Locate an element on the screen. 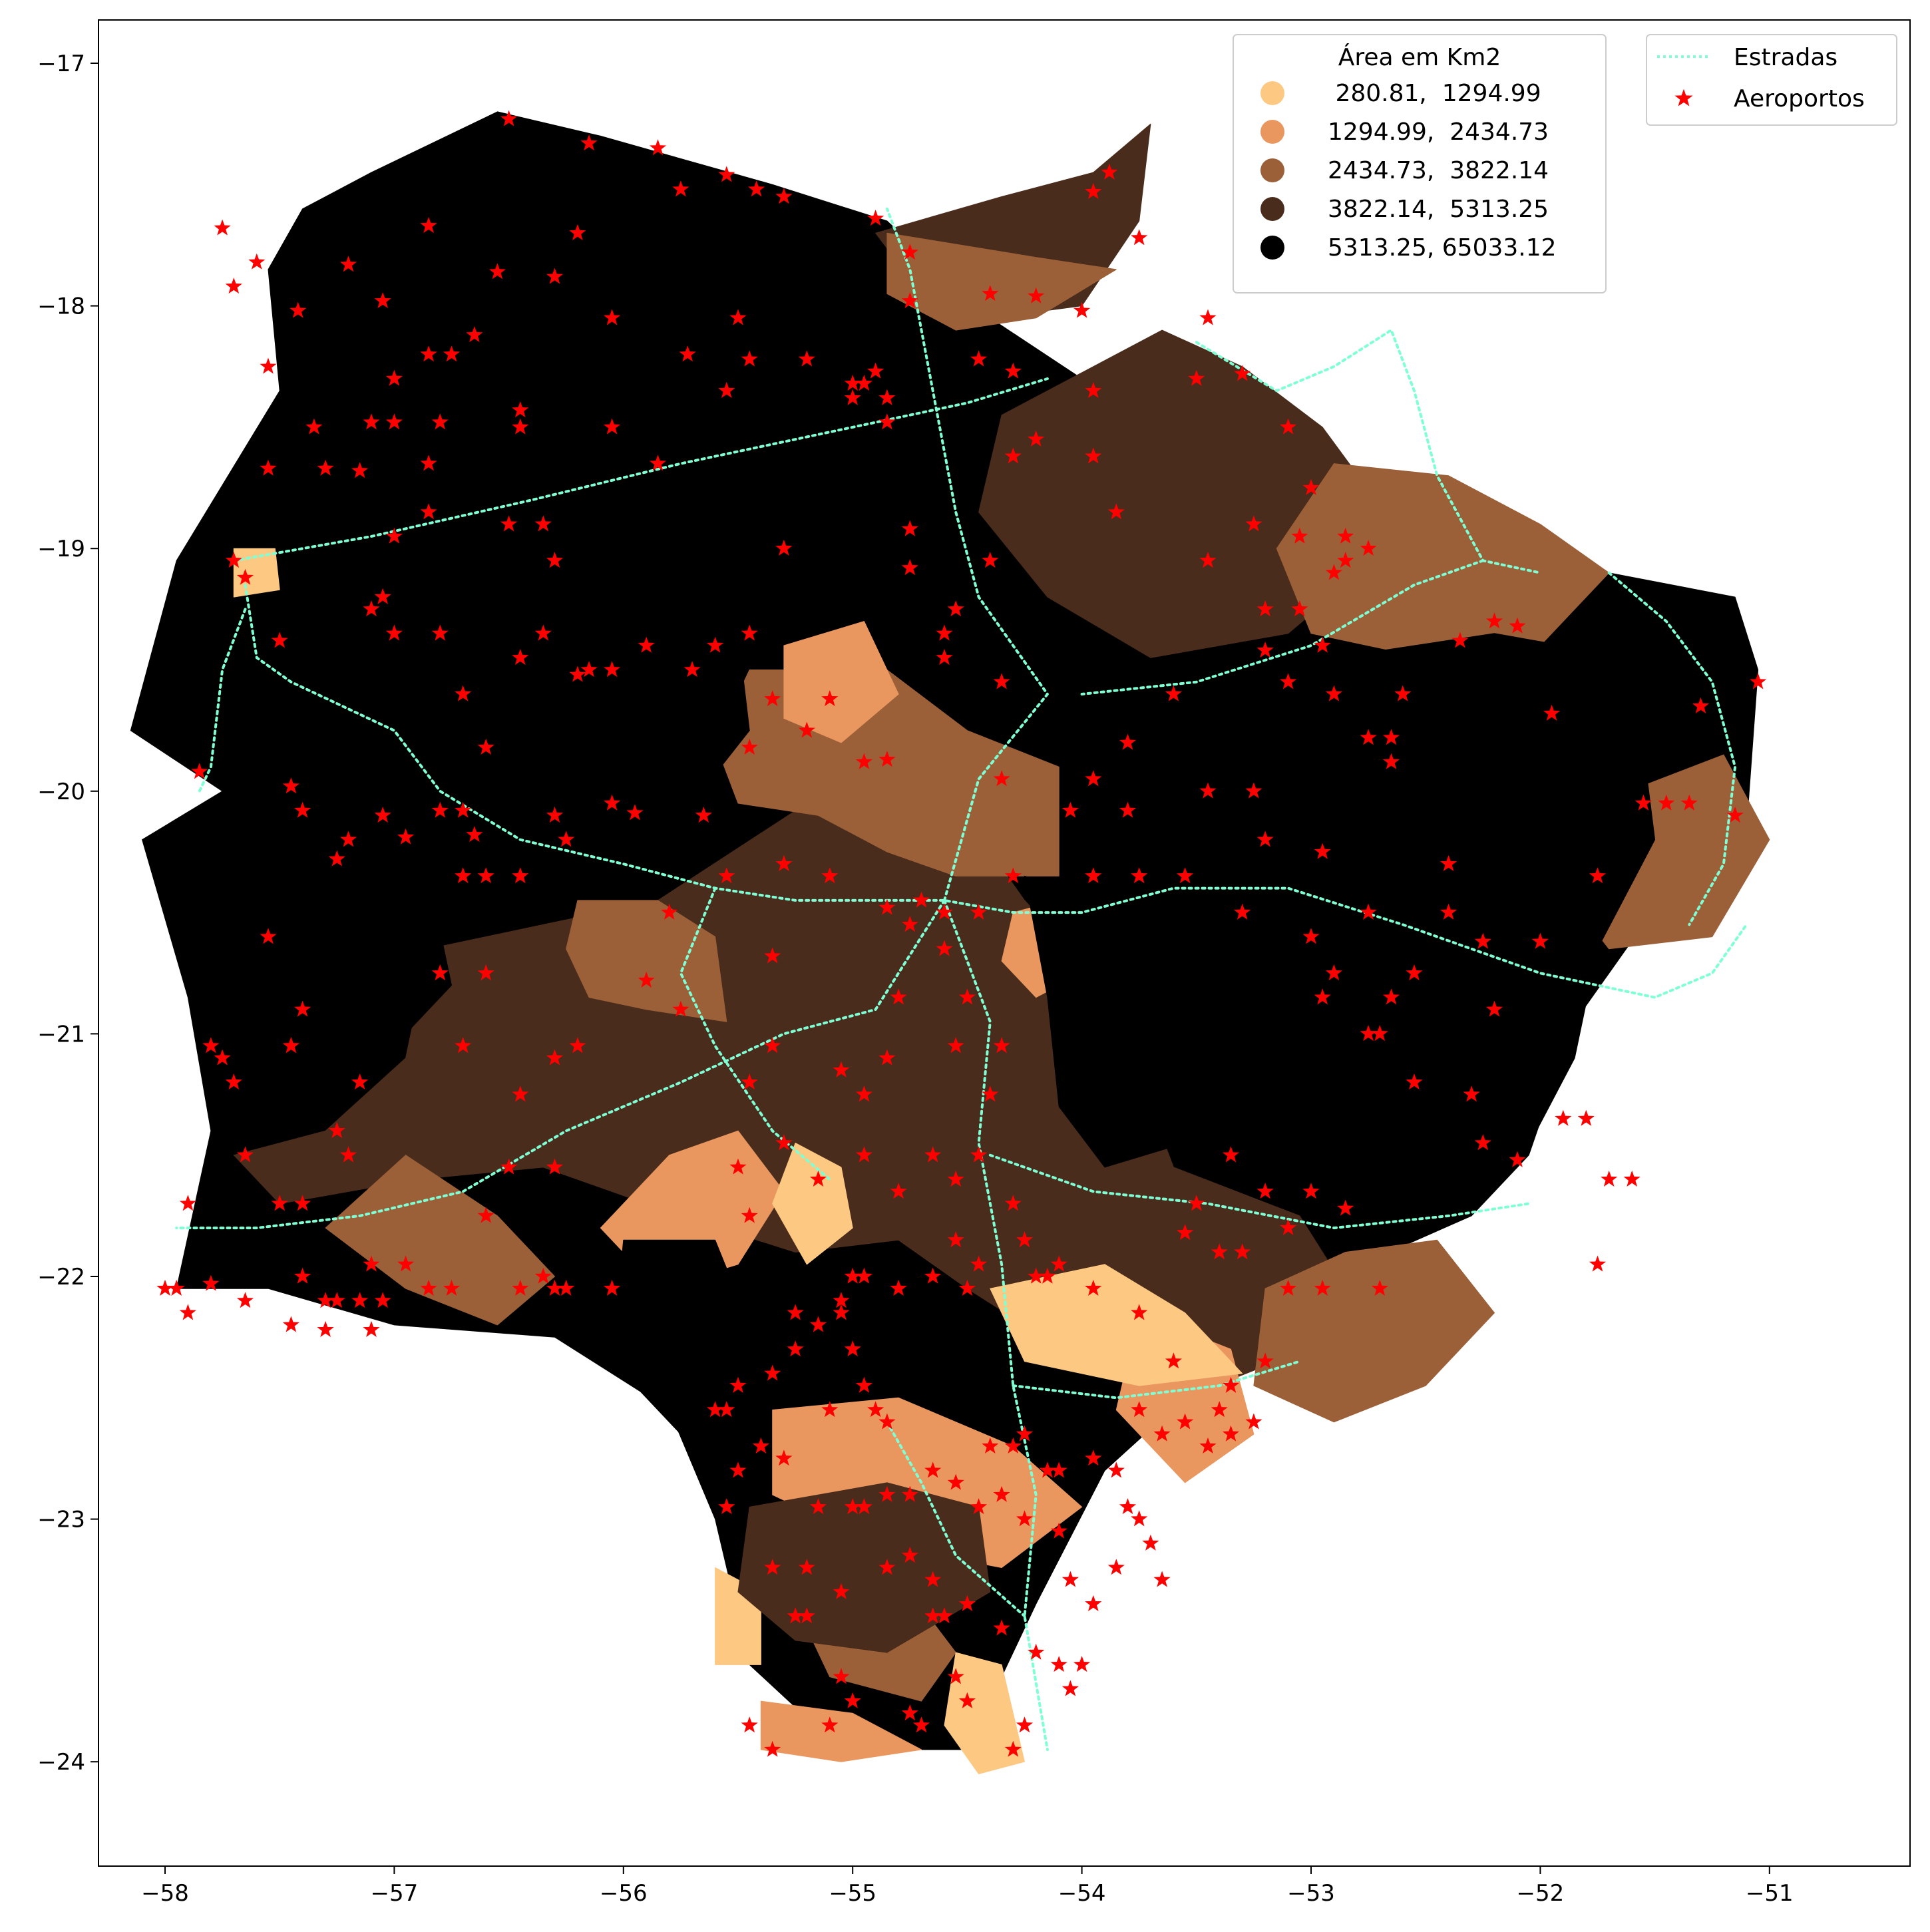 The image size is (1930, 1932). layers-legend: Estradas Aeroportos is located at coordinates (1771, 80).